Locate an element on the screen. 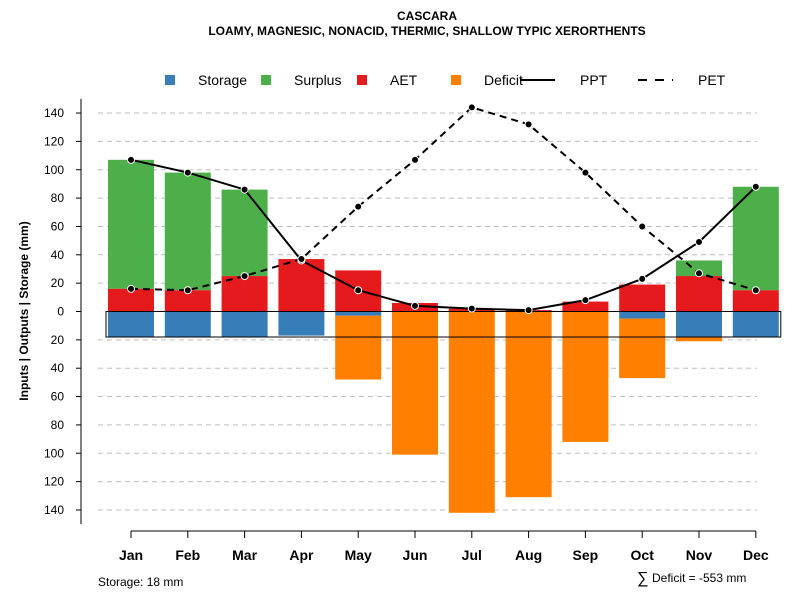  sum-icon: ∑ is located at coordinates (642, 578).